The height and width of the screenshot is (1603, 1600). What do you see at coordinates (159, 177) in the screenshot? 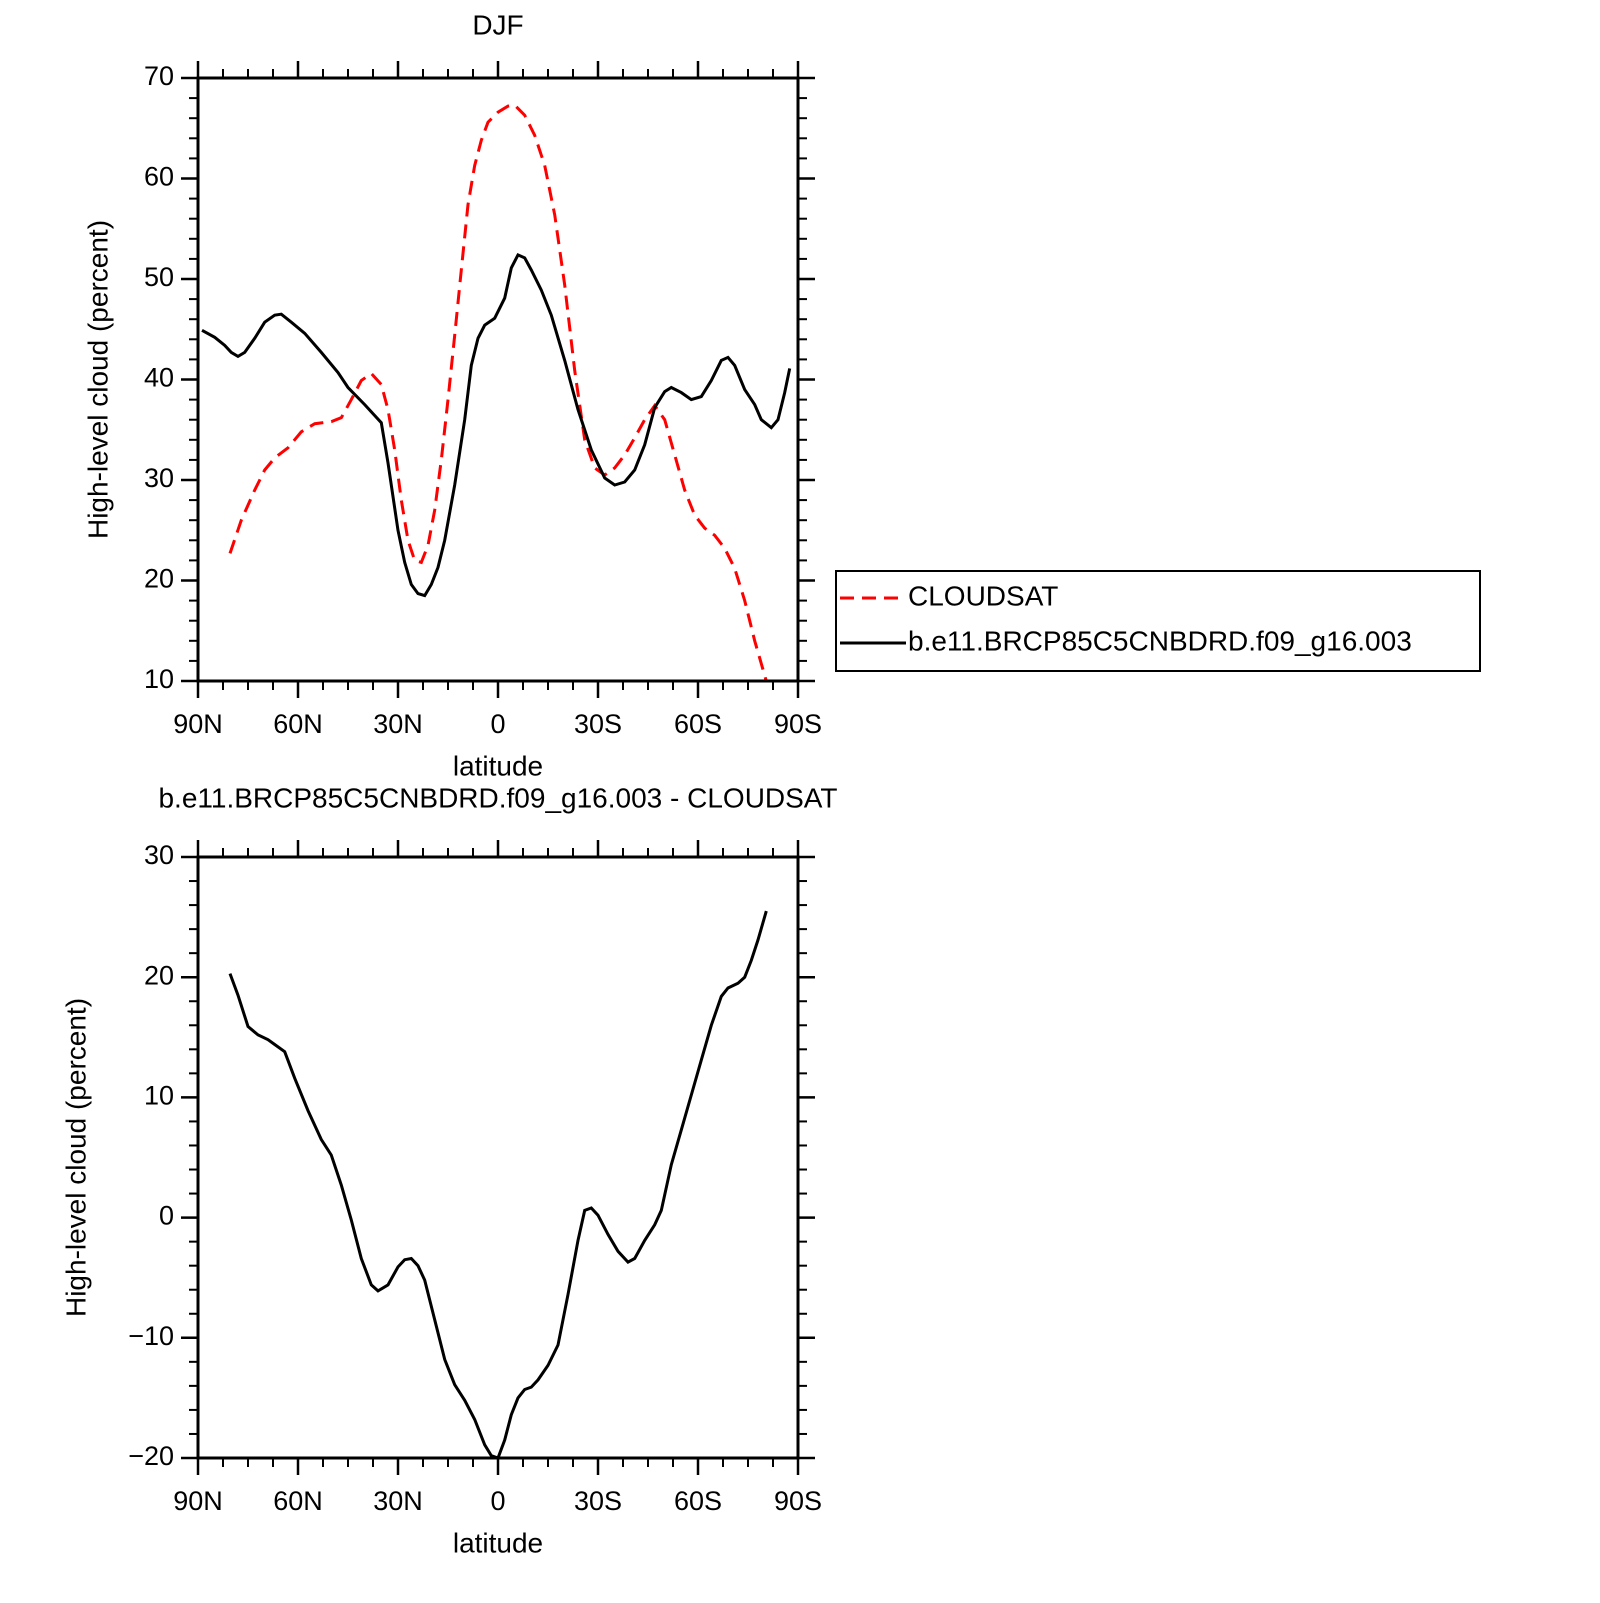
I see `y-tick-label: 60` at bounding box center [159, 177].